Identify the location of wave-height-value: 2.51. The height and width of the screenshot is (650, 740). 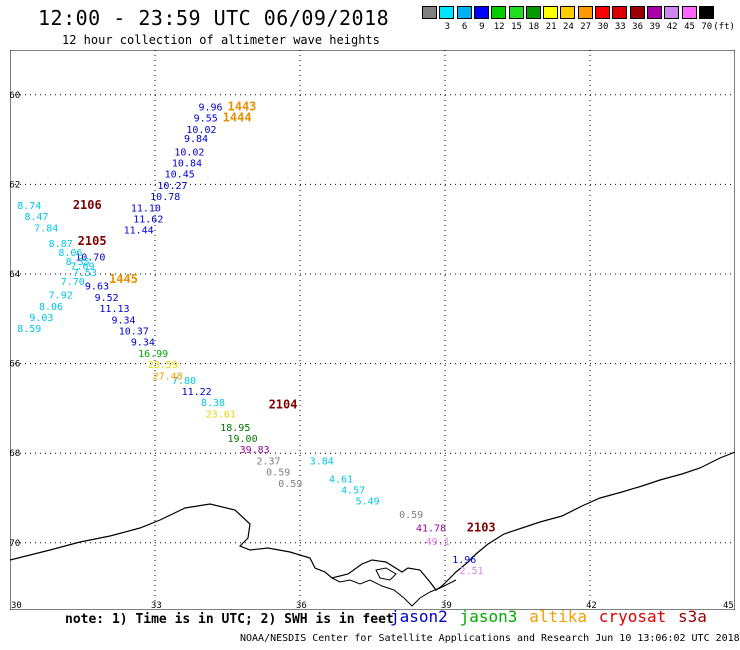
(472, 571).